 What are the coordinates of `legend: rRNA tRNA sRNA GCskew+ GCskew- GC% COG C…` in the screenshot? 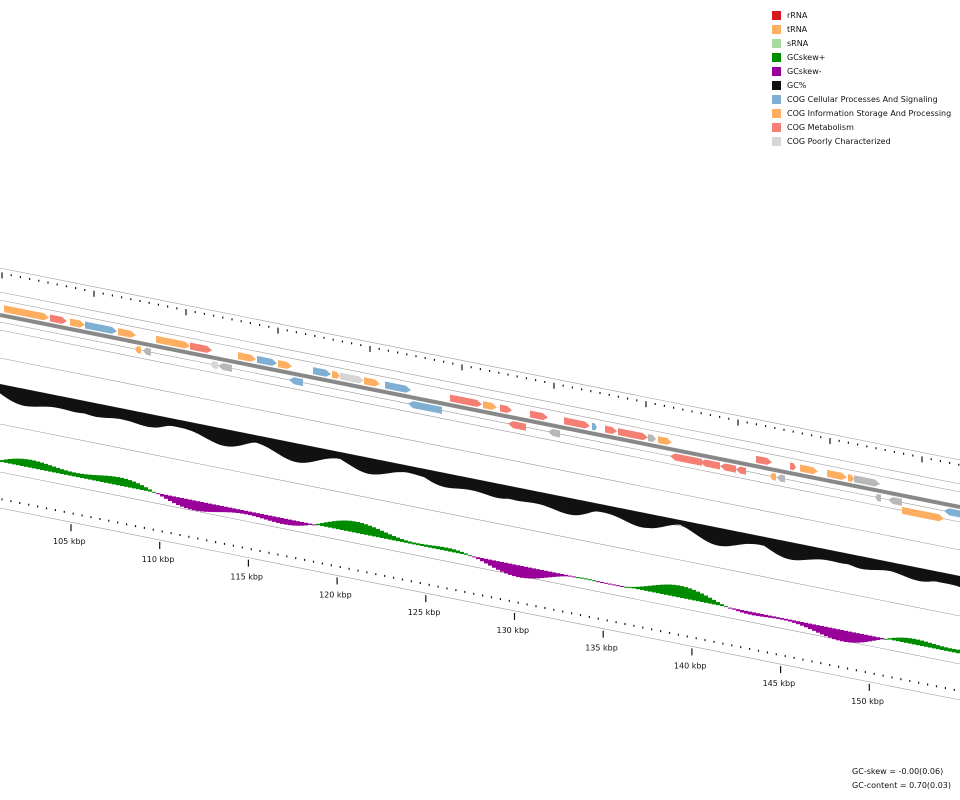 It's located at (861, 78).